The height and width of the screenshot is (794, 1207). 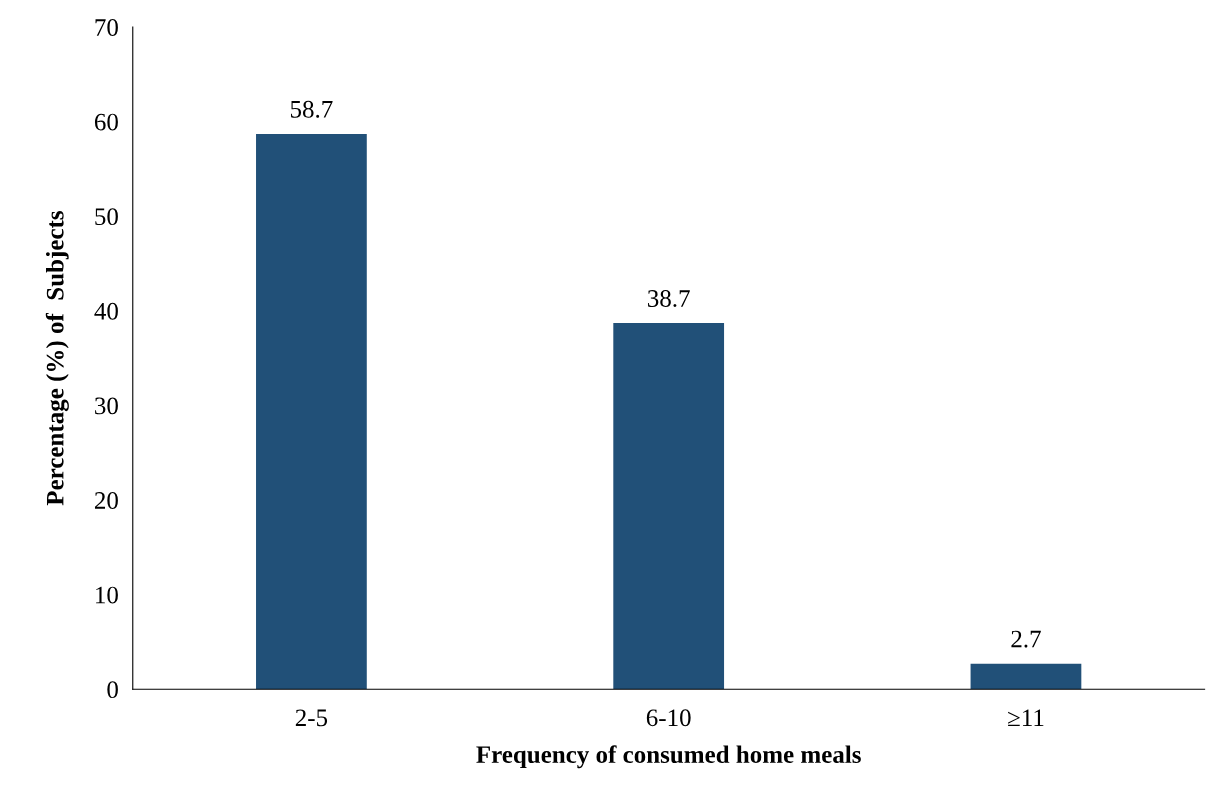 What do you see at coordinates (112, 690) in the screenshot?
I see `y-tick-label: 0` at bounding box center [112, 690].